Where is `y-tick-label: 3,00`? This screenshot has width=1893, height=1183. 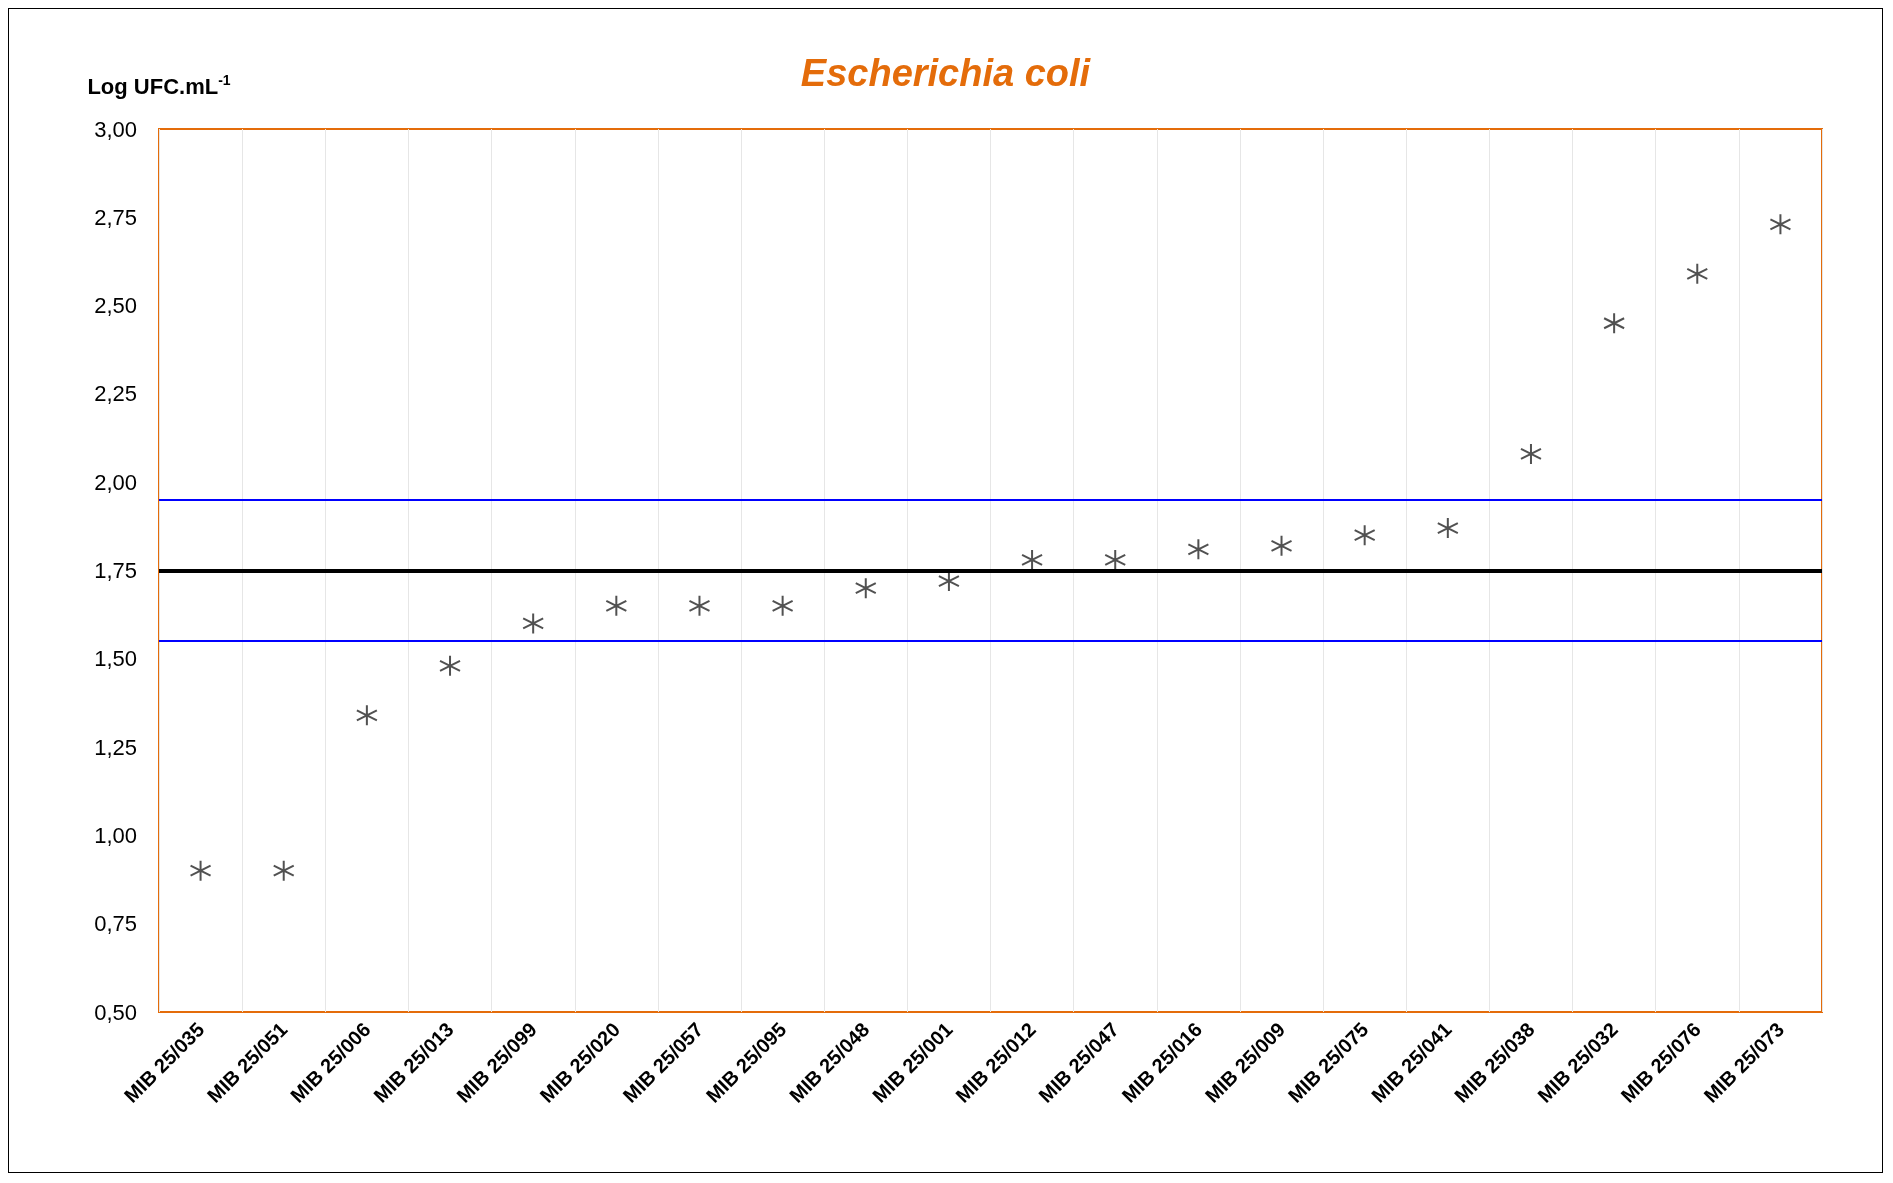
y-tick-label: 3,00 is located at coordinates (115, 129).